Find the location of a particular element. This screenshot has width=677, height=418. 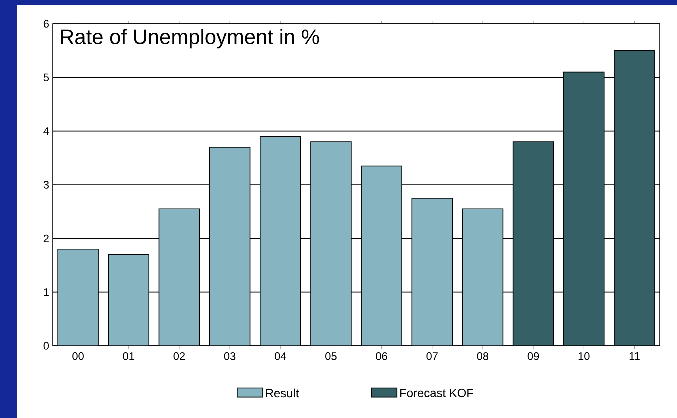

x-tick-label: 09 is located at coordinates (534, 356).